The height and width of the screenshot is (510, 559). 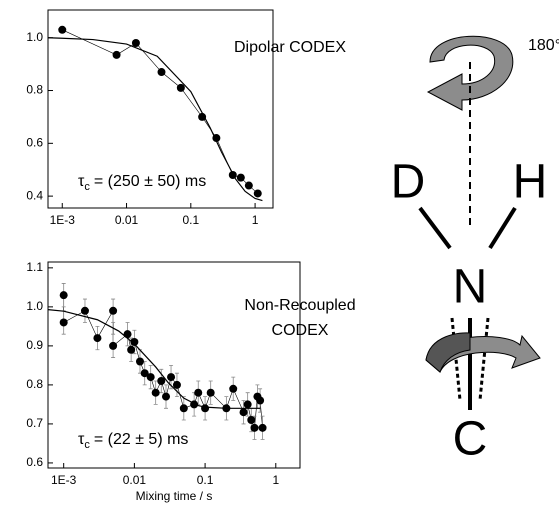 What do you see at coordinates (408, 182) in the screenshot?
I see `atom-label: D` at bounding box center [408, 182].